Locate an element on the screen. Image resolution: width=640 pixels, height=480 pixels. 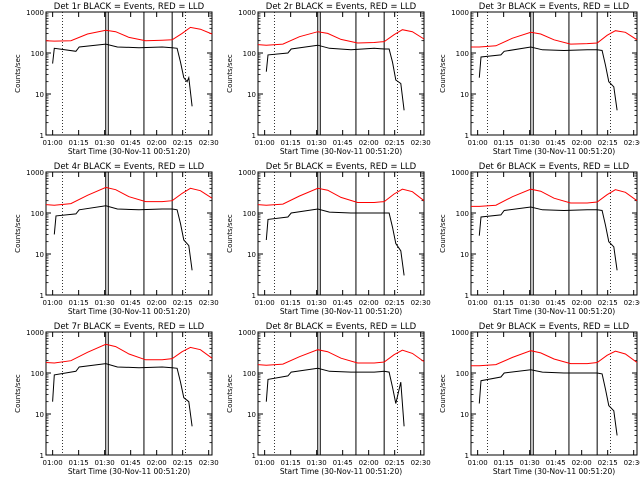
chart-title: Det 8r BLACK = Events, RED = LLD is located at coordinates (341, 327).